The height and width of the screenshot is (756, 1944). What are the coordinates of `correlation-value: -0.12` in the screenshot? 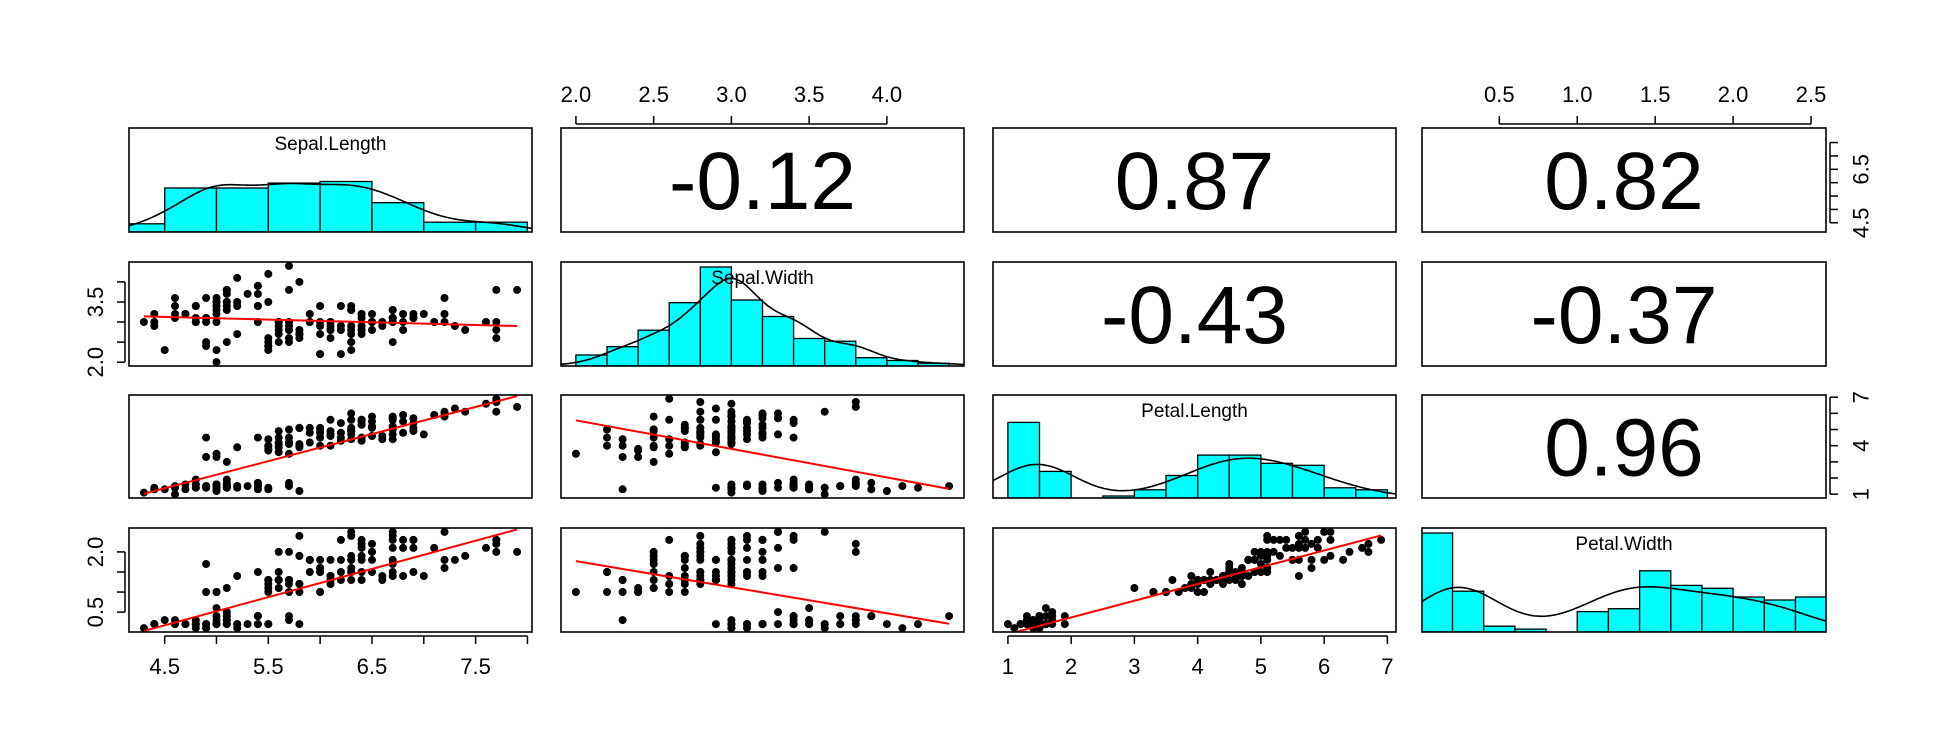 It's located at (762, 181).